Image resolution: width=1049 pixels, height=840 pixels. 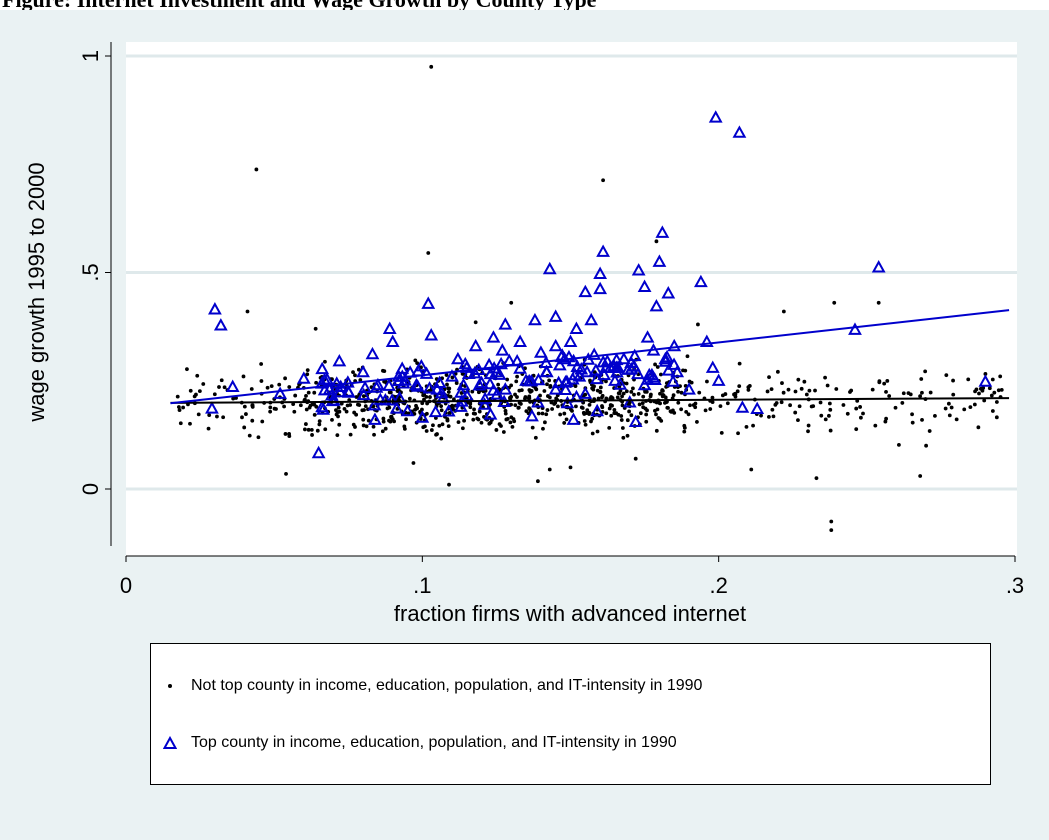 What do you see at coordinates (90, 272) in the screenshot?
I see `y-tick-label-1: .5` at bounding box center [90, 272].